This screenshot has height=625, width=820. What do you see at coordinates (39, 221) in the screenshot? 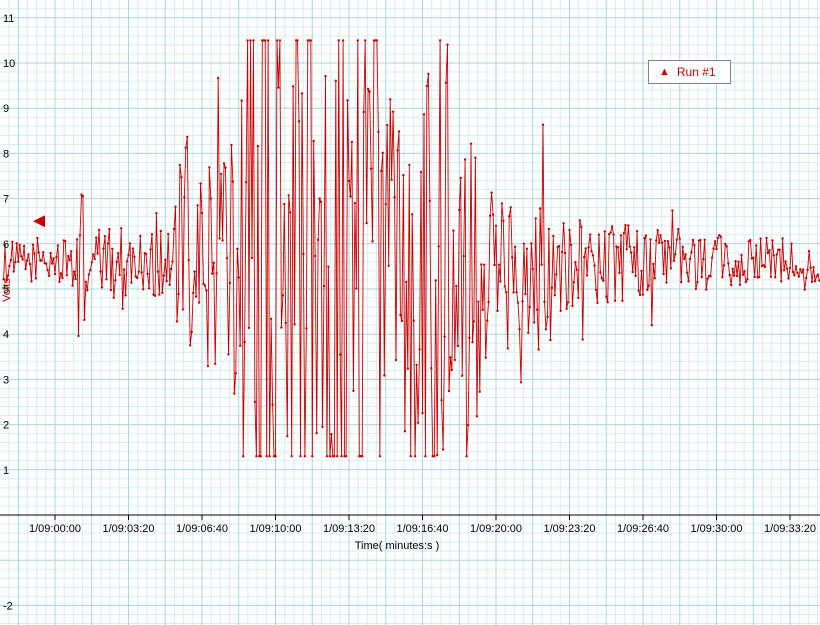
I see `cursor-marker-icon` at bounding box center [39, 221].